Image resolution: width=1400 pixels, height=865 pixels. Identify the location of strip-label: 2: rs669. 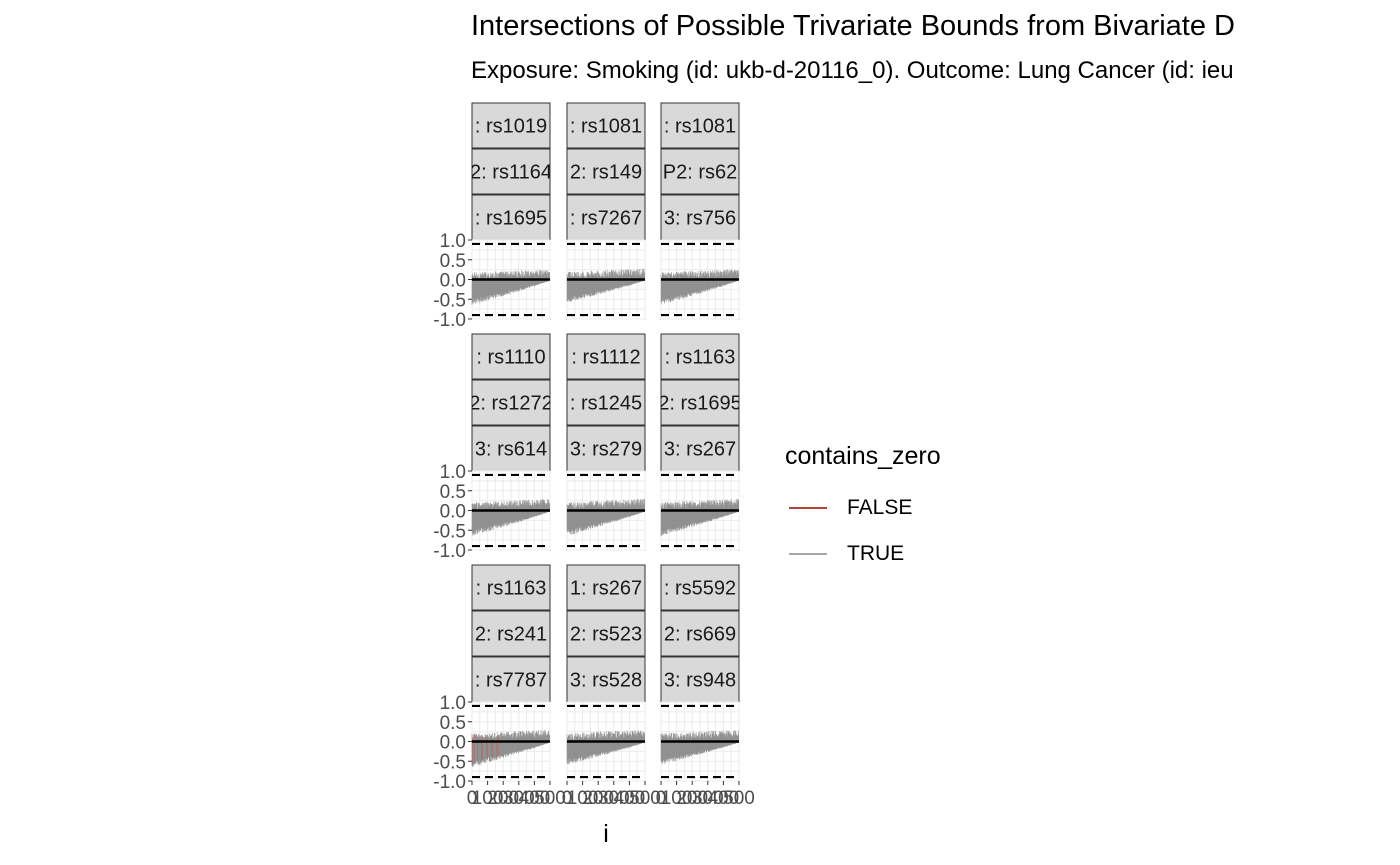
(700, 635).